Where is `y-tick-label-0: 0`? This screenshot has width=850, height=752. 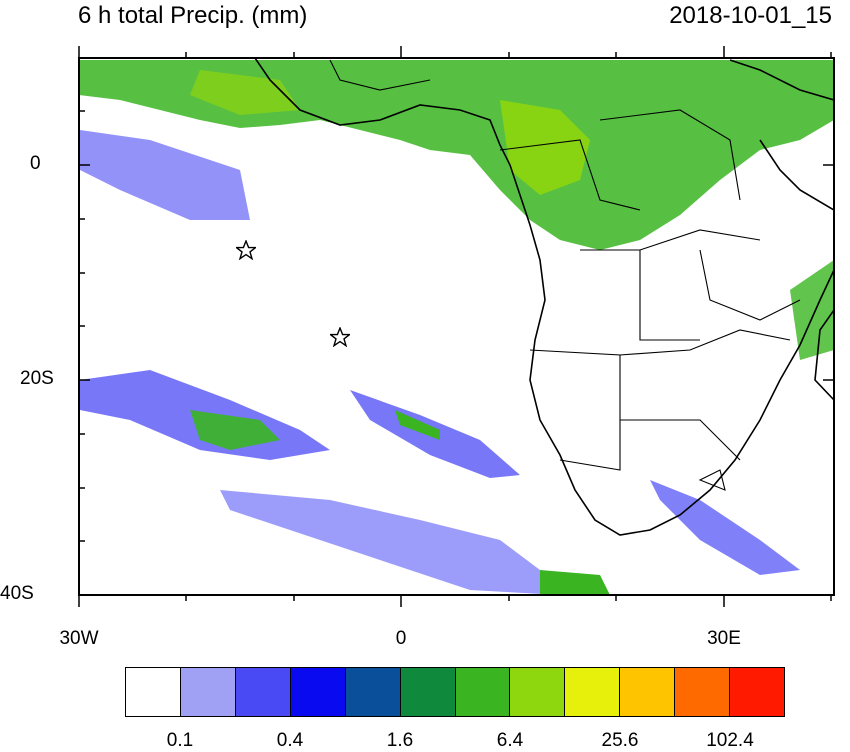 y-tick-label-0: 0 is located at coordinates (35, 163).